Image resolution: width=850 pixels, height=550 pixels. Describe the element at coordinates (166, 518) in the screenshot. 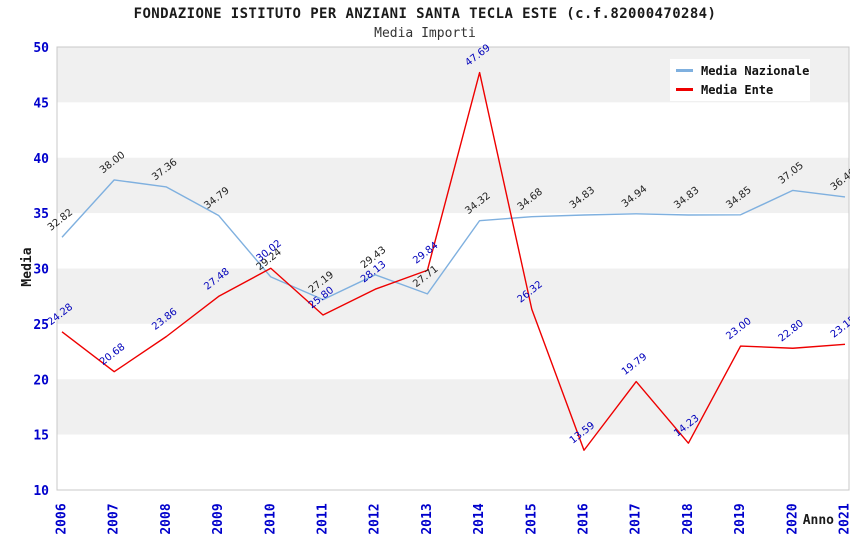

I see `svg-text: 2008` at that location.